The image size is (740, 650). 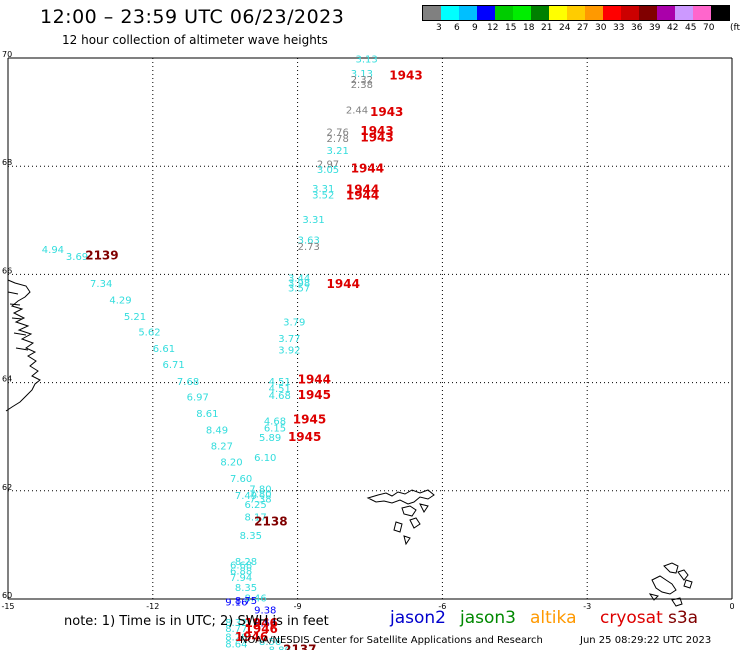 I want to click on swh-value-label: 6.15, so click(x=275, y=428).